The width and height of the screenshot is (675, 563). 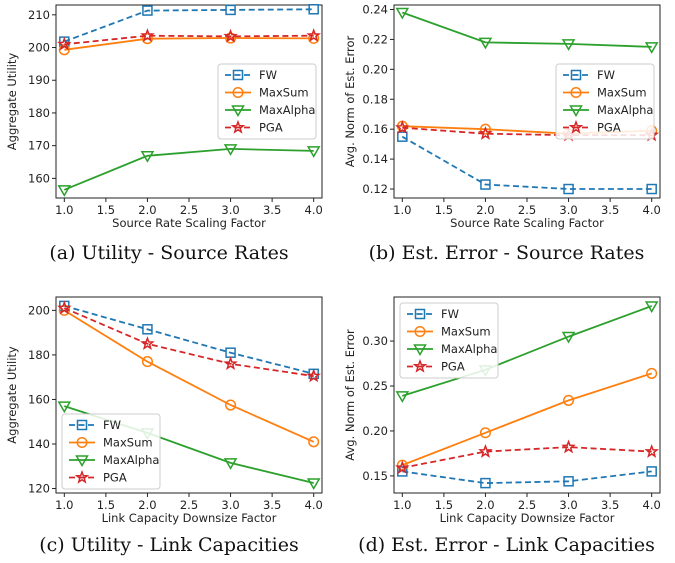 I want to click on y-tick-label: 0.14, so click(x=375, y=159).